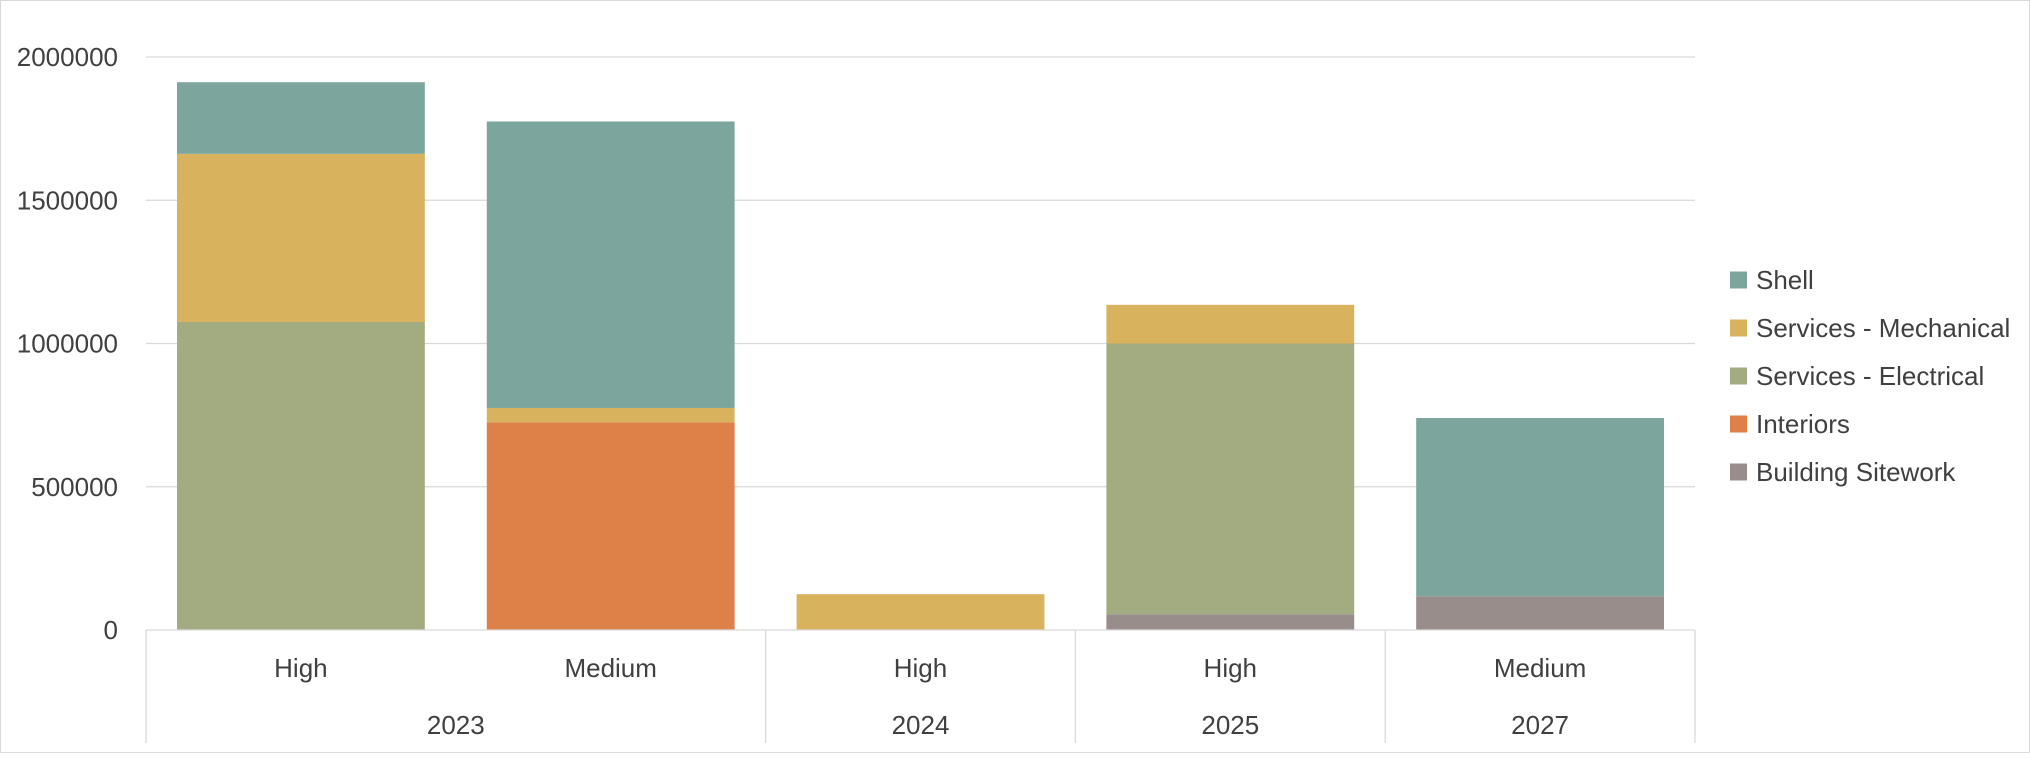 The width and height of the screenshot is (2030, 758). Describe the element at coordinates (74, 487) in the screenshot. I see `y-tick-label: 500000` at that location.